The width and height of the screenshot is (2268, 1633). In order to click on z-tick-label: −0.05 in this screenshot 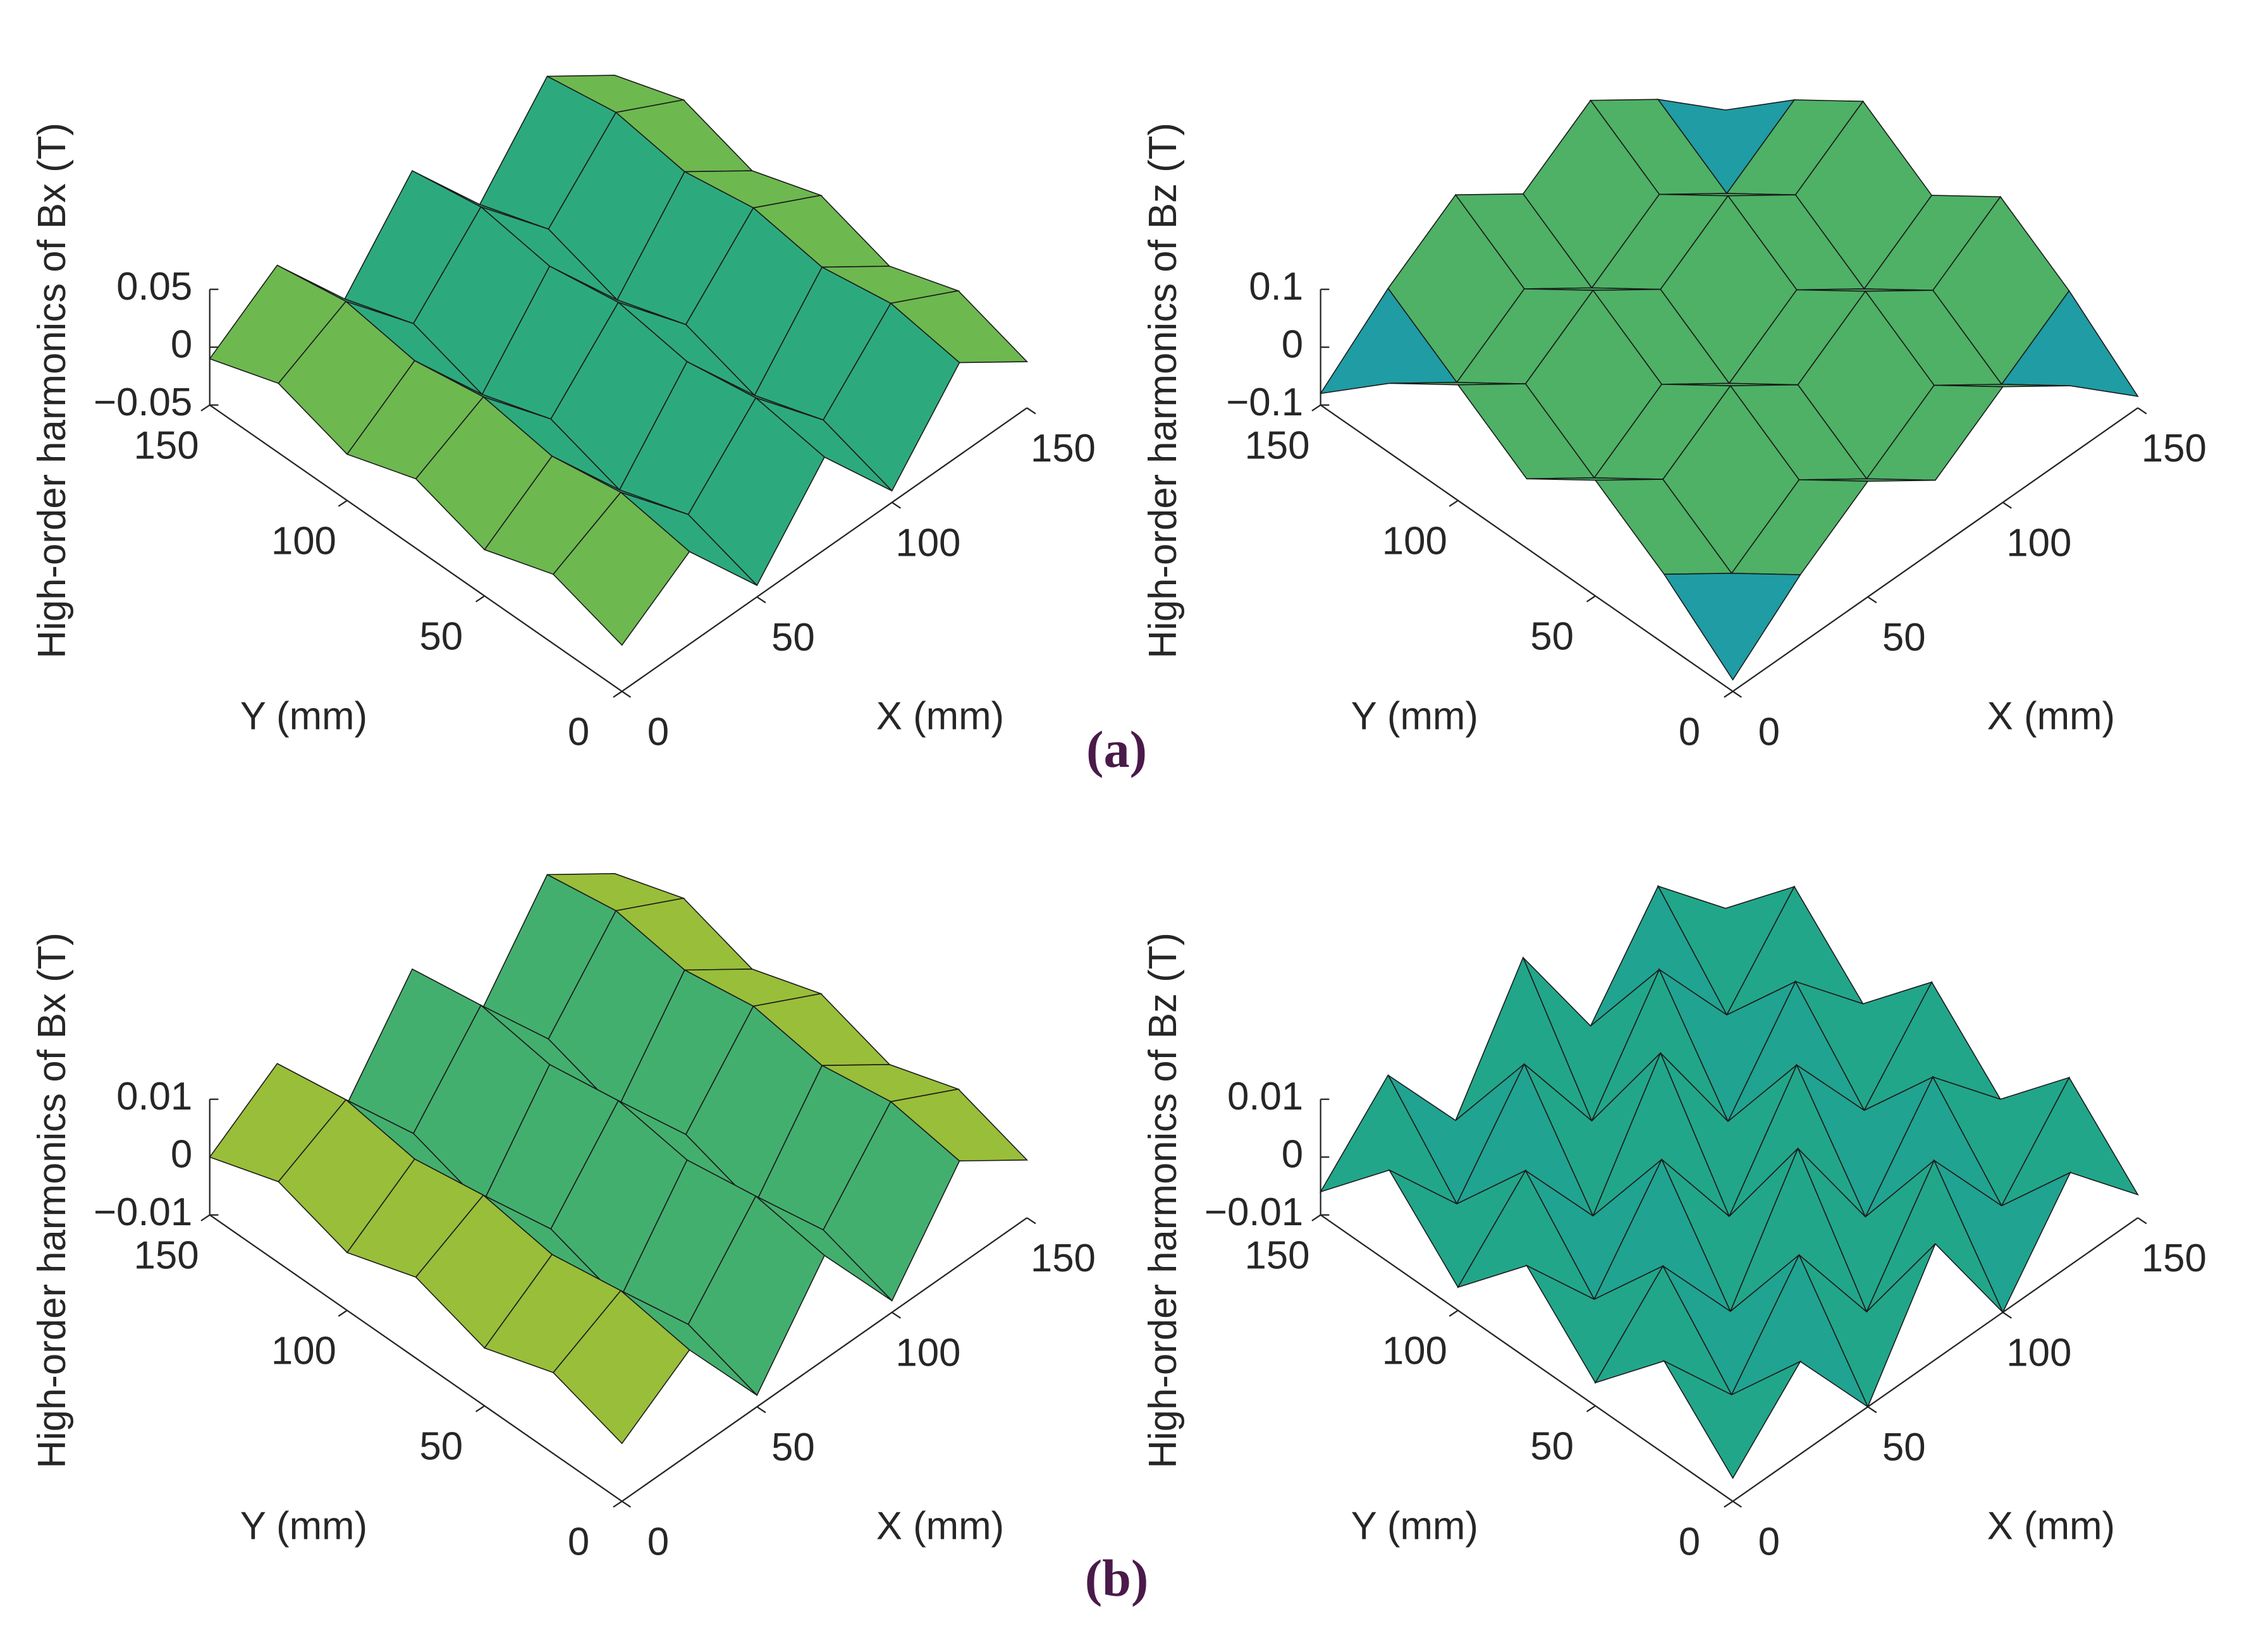, I will do `click(143, 402)`.